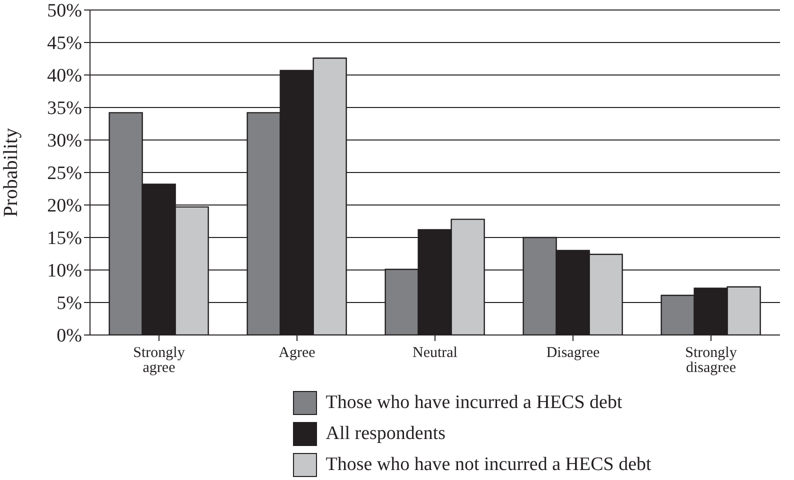 This screenshot has height=480, width=794. What do you see at coordinates (386, 433) in the screenshot?
I see `legend-label: All respondents` at bounding box center [386, 433].